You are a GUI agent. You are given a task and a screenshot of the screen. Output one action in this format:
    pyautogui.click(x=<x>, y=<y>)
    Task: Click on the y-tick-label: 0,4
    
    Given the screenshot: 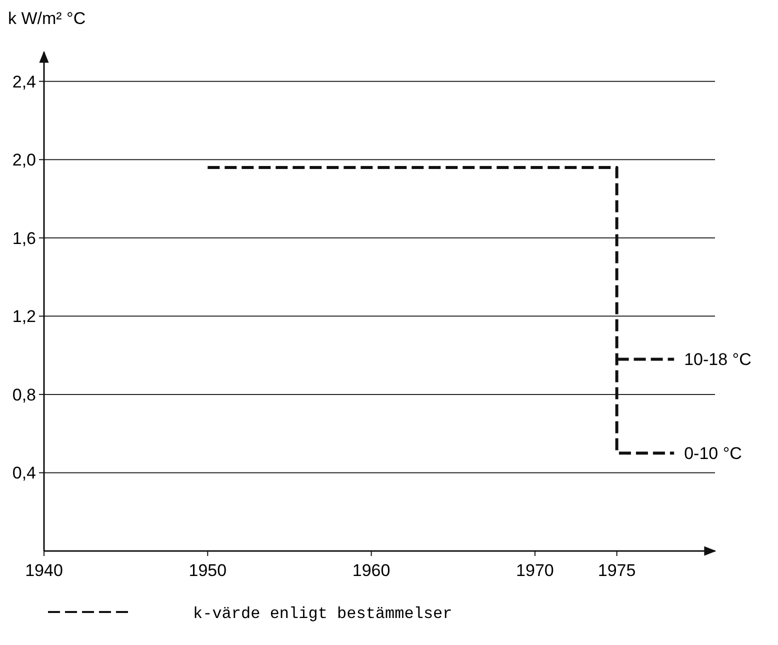 What is the action you would take?
    pyautogui.click(x=24, y=473)
    